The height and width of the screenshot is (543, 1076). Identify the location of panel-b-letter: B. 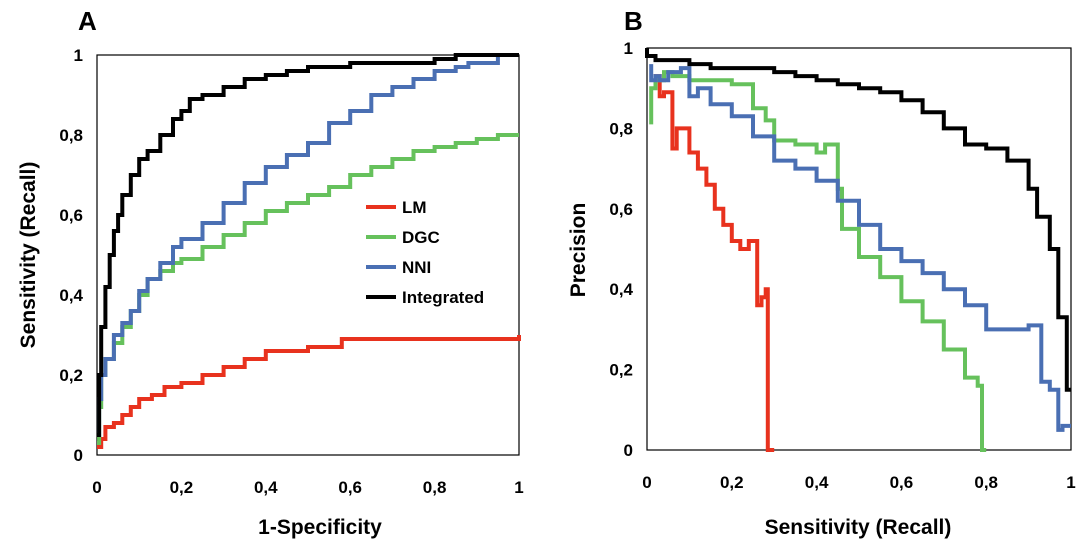
(633, 21).